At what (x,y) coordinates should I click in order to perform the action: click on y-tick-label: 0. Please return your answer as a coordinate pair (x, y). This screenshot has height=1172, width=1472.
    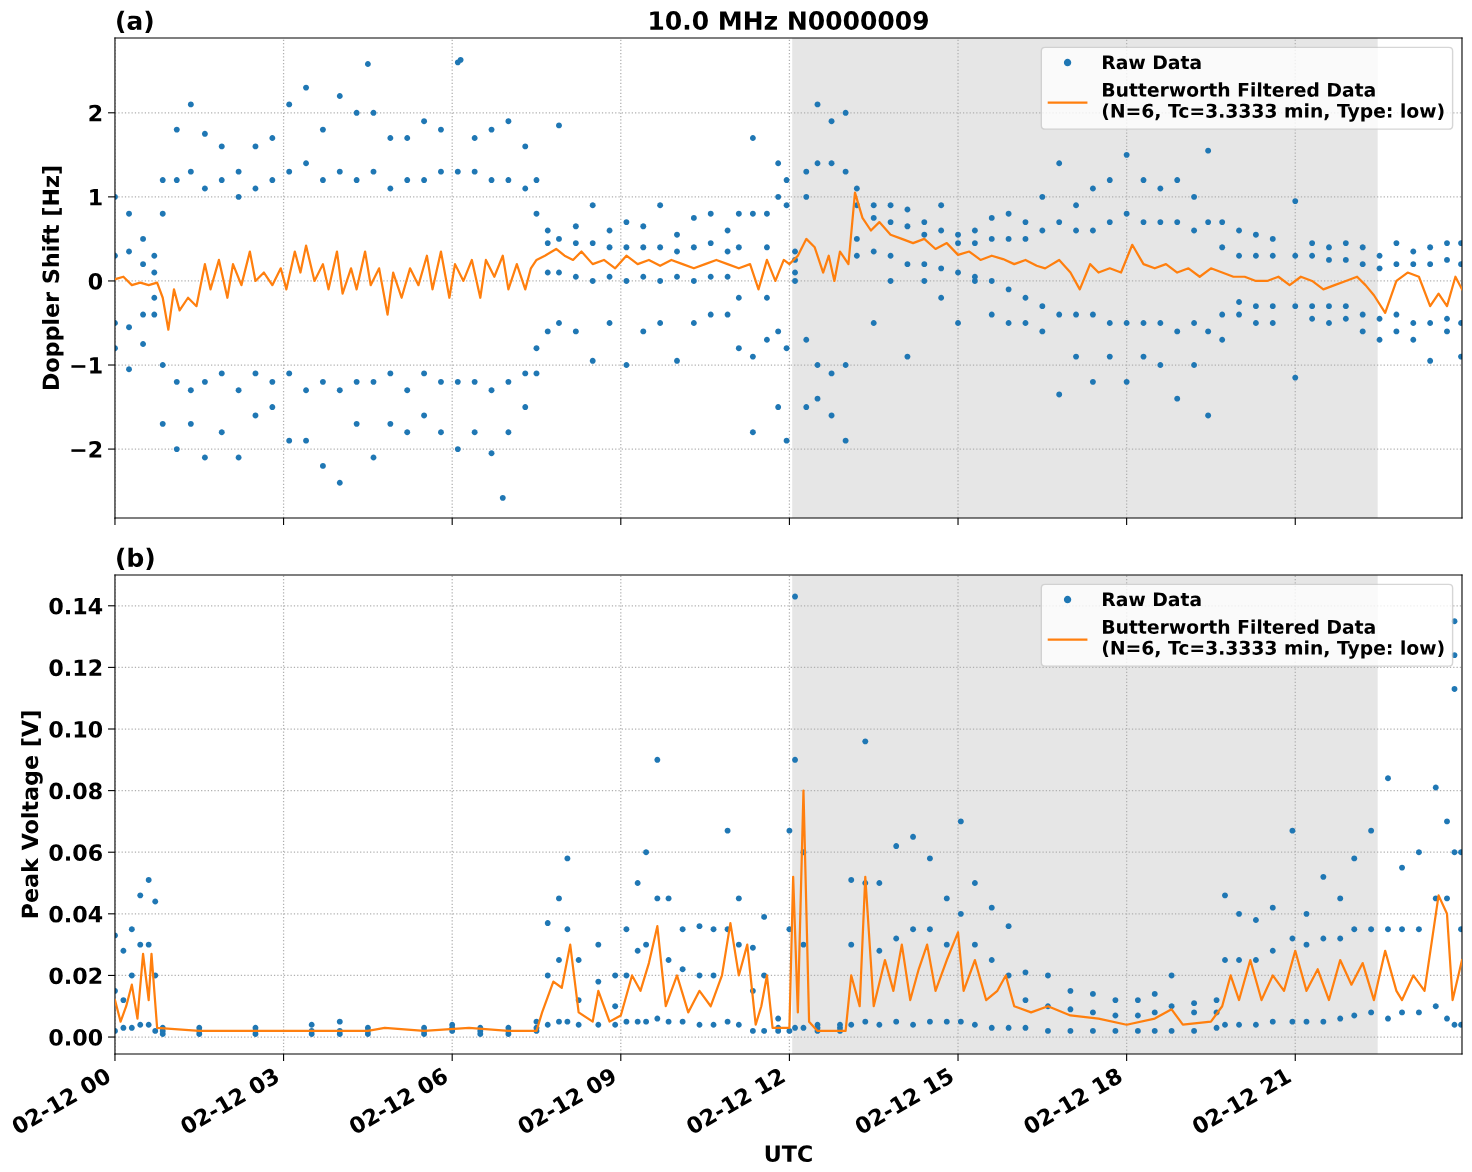
    Looking at the image, I should click on (95, 281).